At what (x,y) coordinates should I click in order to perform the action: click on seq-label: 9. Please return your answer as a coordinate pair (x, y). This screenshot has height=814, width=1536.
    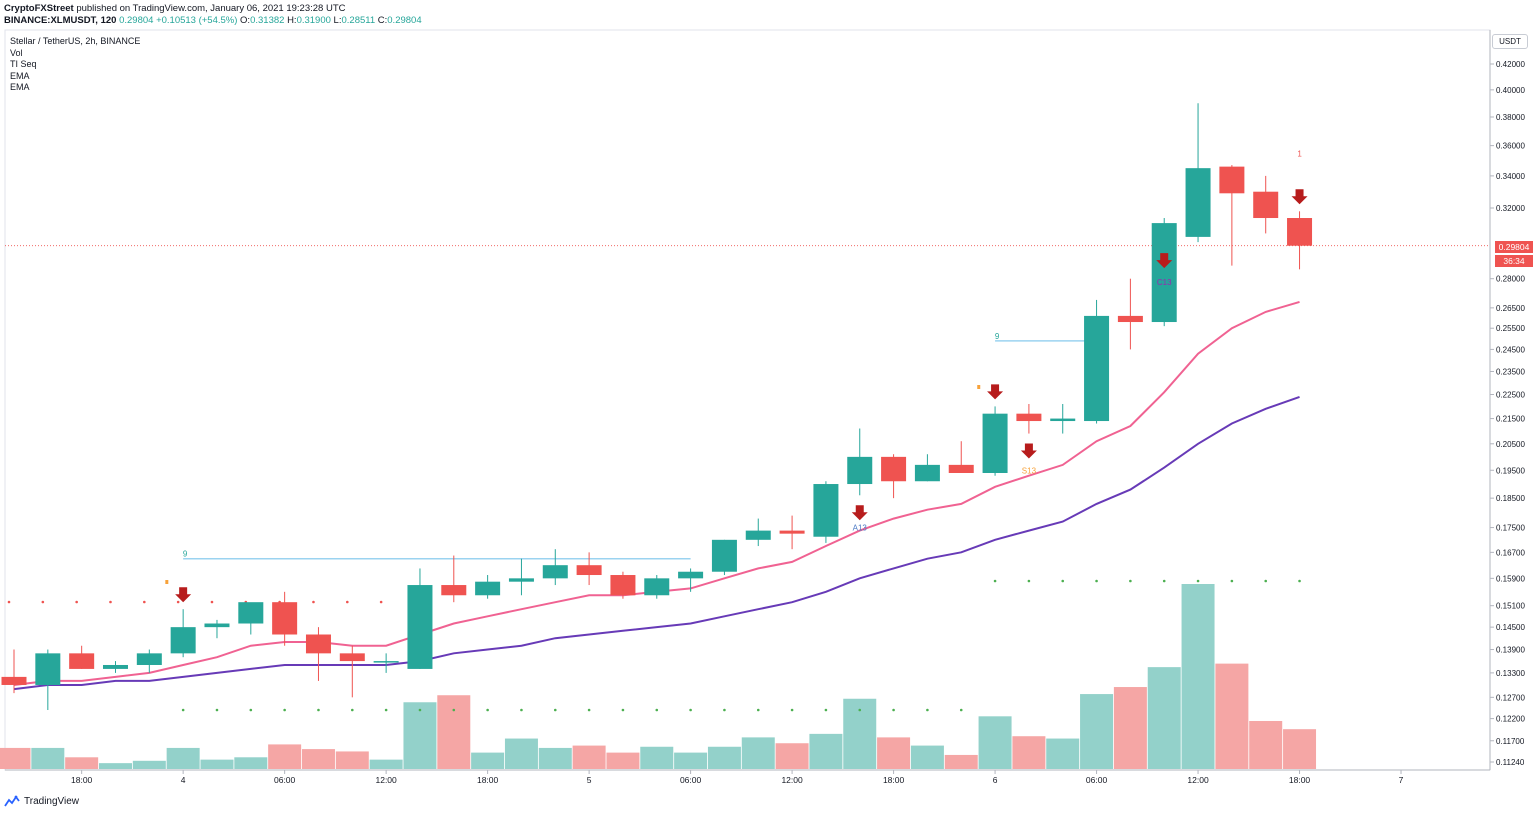
    Looking at the image, I should click on (997, 336).